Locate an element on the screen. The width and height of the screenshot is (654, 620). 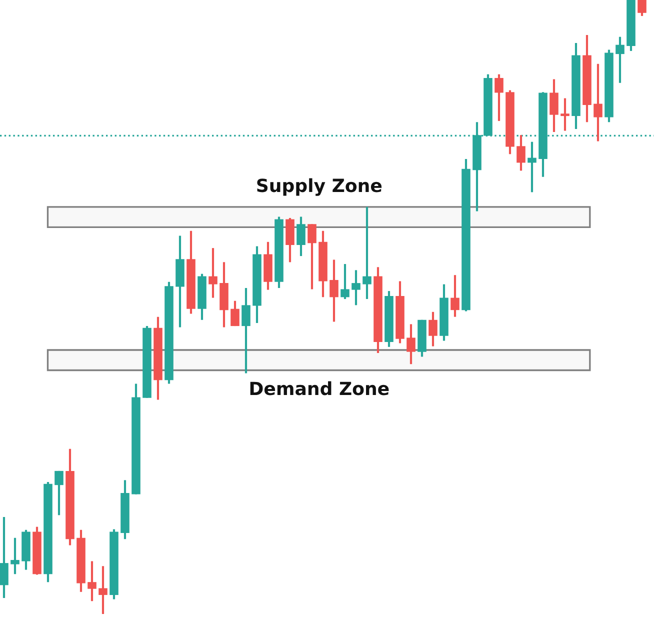
band-label: Supply Zone is located at coordinates (319, 187).